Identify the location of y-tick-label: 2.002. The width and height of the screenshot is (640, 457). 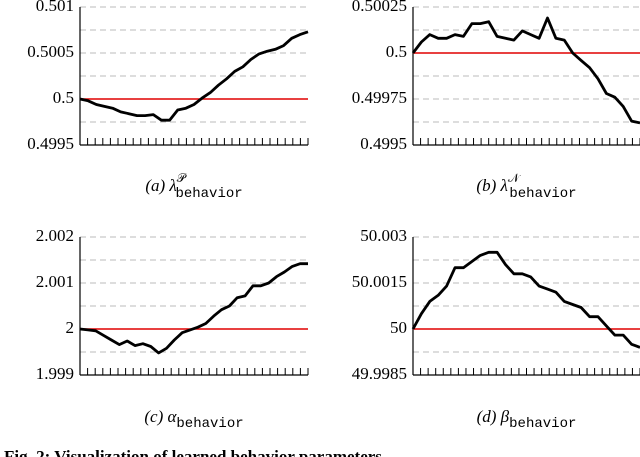
(55, 235).